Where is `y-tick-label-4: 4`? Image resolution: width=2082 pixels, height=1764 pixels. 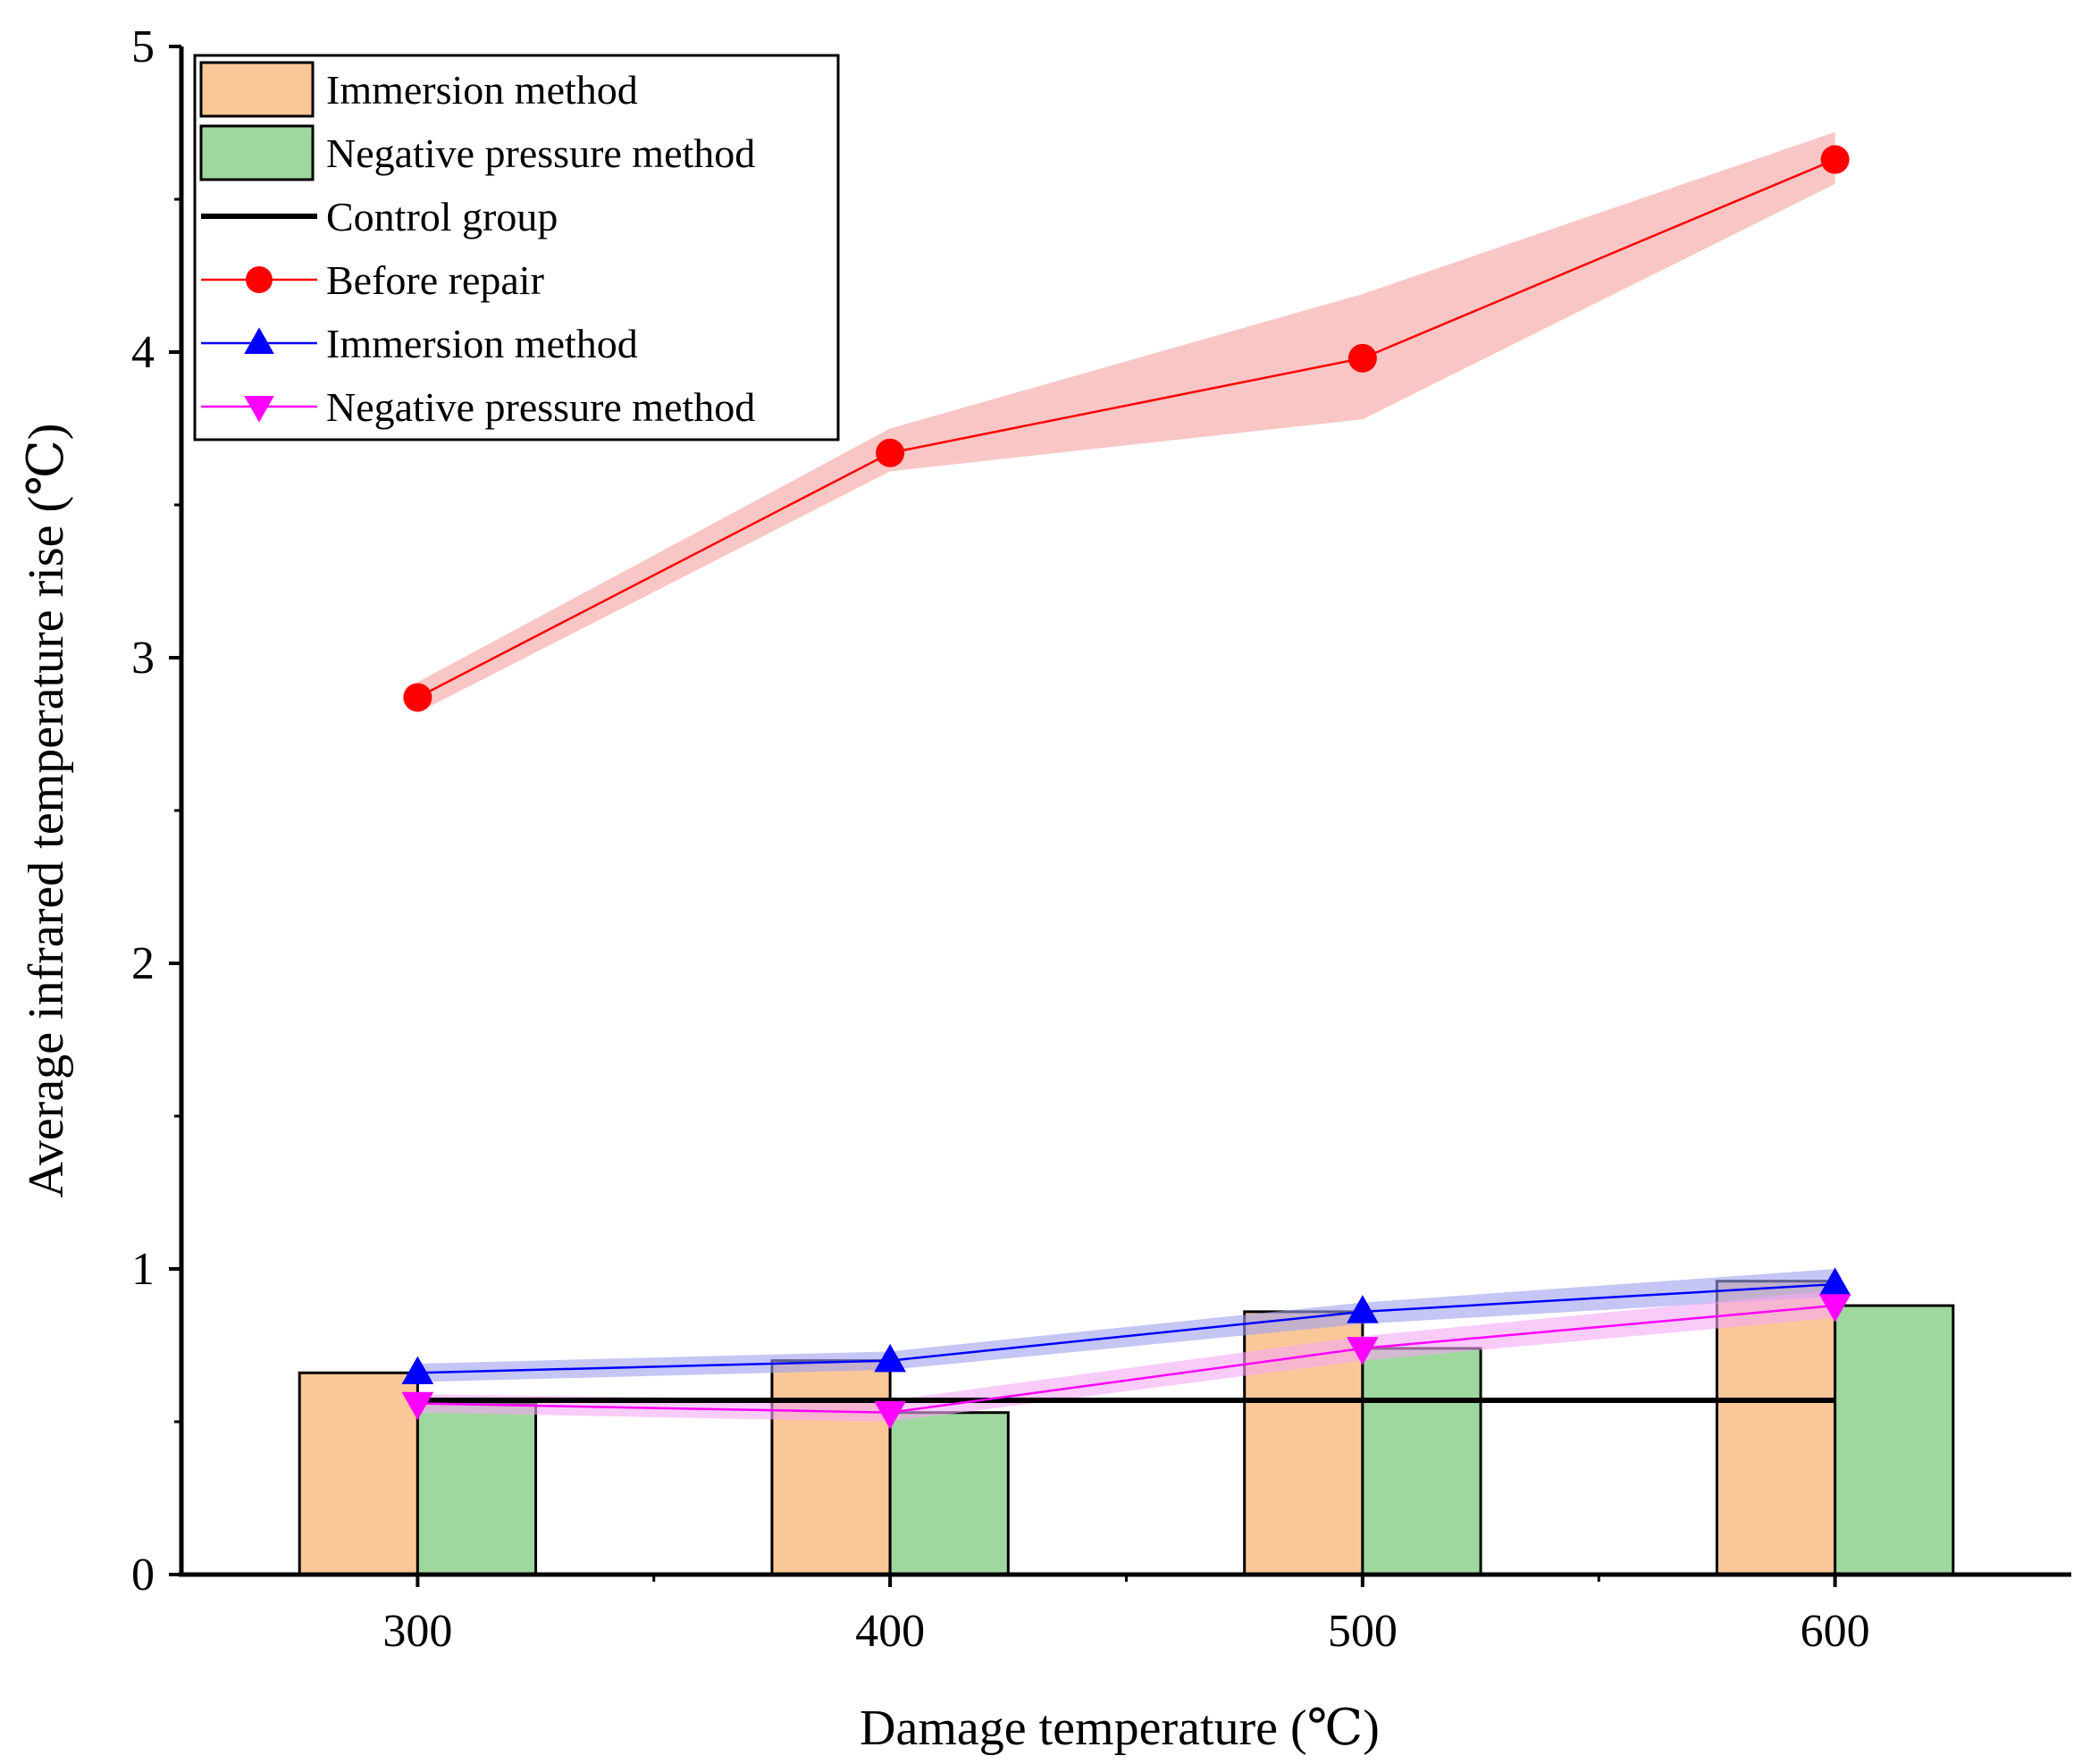 y-tick-label-4: 4 is located at coordinates (143, 352).